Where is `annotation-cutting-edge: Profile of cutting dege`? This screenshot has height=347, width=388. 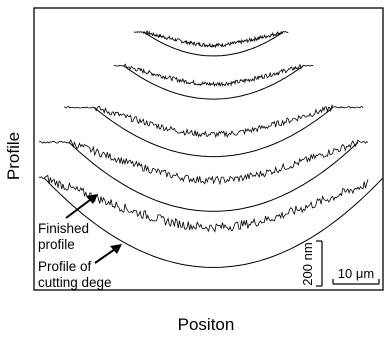
annotation-cutting-edge: Profile of cutting dege is located at coordinates (80, 267).